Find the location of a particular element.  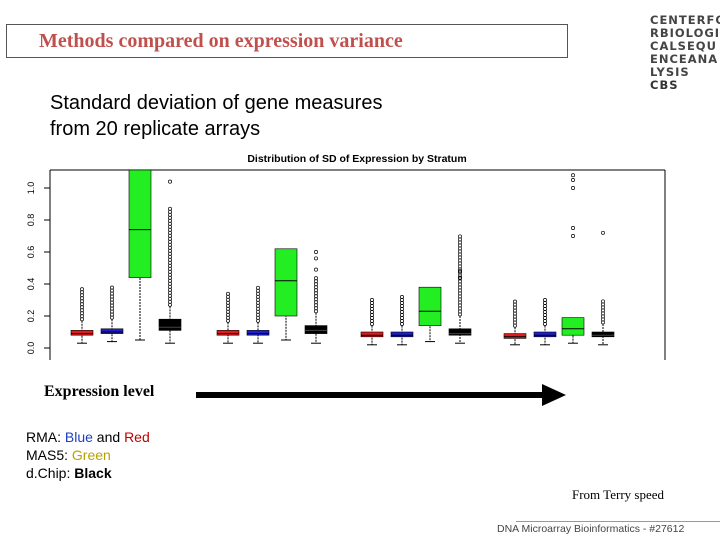

y-tick-label: 0.4 is located at coordinates (31, 284).